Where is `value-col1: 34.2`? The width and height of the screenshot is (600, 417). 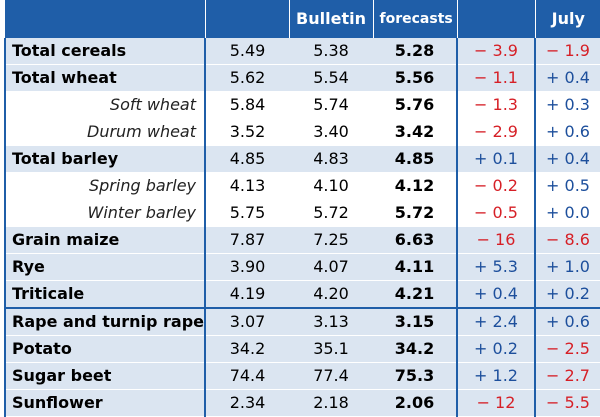 value-col1: 34.2 is located at coordinates (246, 349).